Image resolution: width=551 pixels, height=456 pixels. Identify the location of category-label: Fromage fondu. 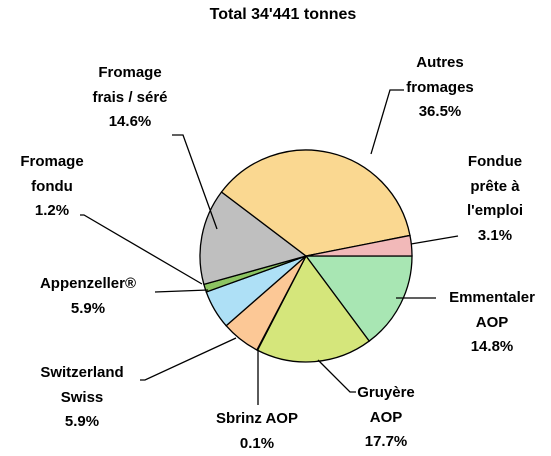
(52, 174).